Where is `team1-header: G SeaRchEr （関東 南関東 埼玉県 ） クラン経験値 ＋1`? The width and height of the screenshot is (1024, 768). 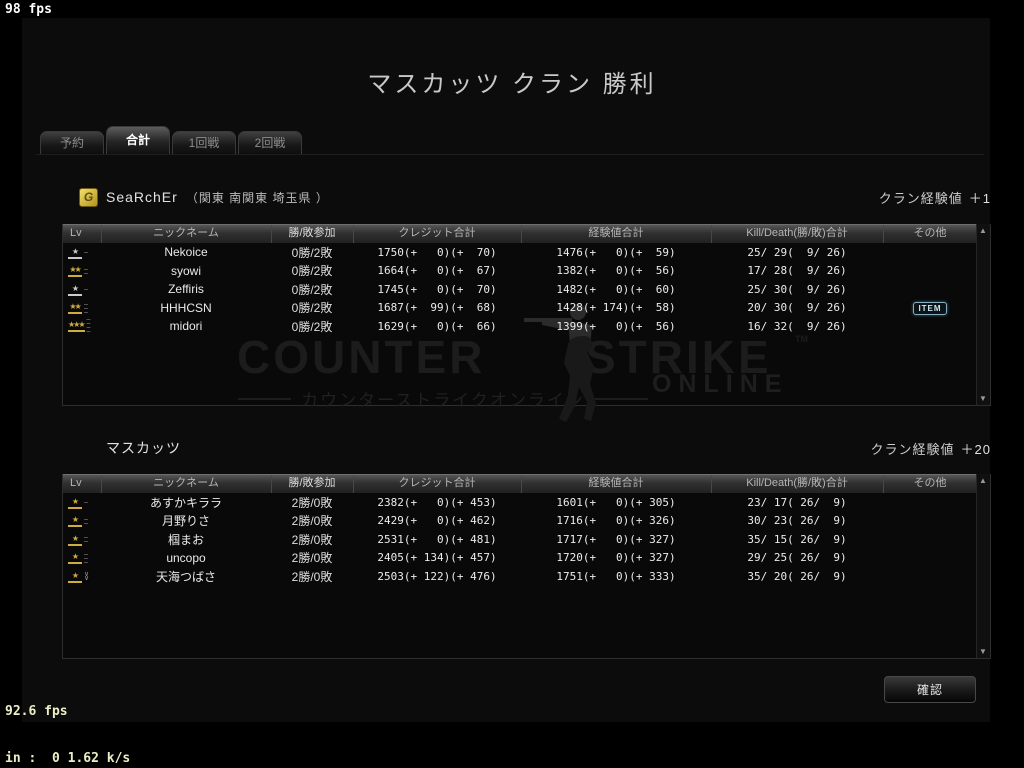 team1-header: G SeaRchEr （関東 南関東 埼玉県 ） クラン経験値 ＋1 is located at coordinates (526, 197).